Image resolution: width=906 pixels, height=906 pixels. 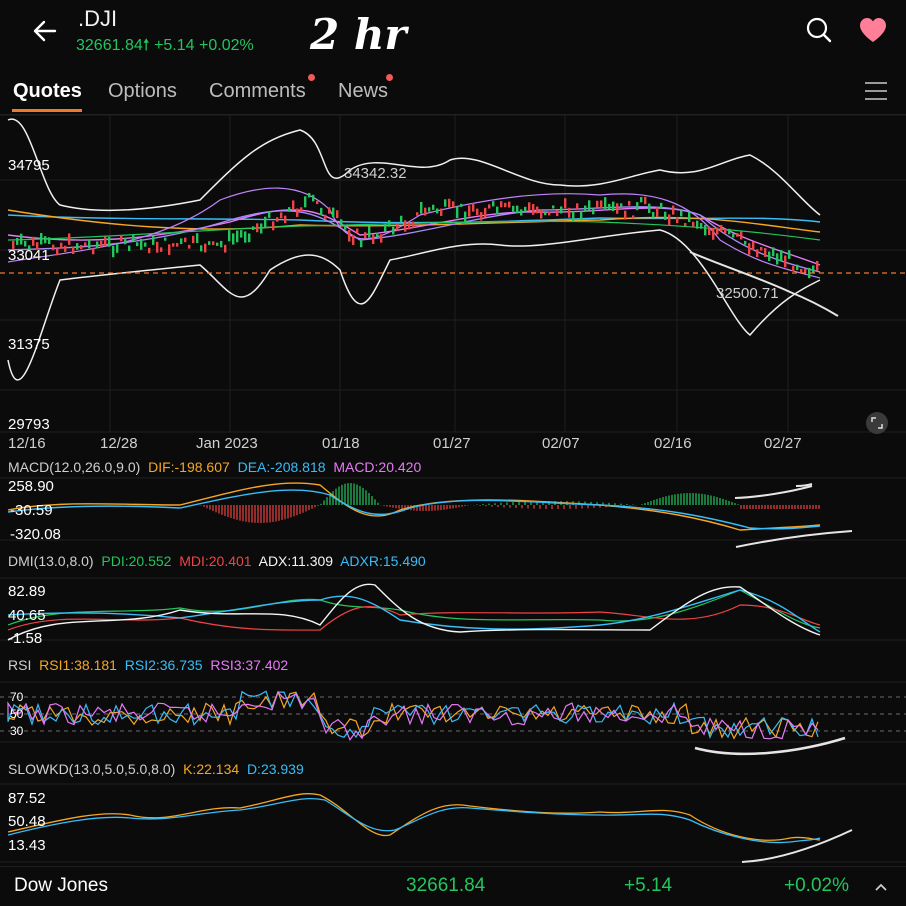 I want to click on tab-options: Options, so click(x=142, y=91).